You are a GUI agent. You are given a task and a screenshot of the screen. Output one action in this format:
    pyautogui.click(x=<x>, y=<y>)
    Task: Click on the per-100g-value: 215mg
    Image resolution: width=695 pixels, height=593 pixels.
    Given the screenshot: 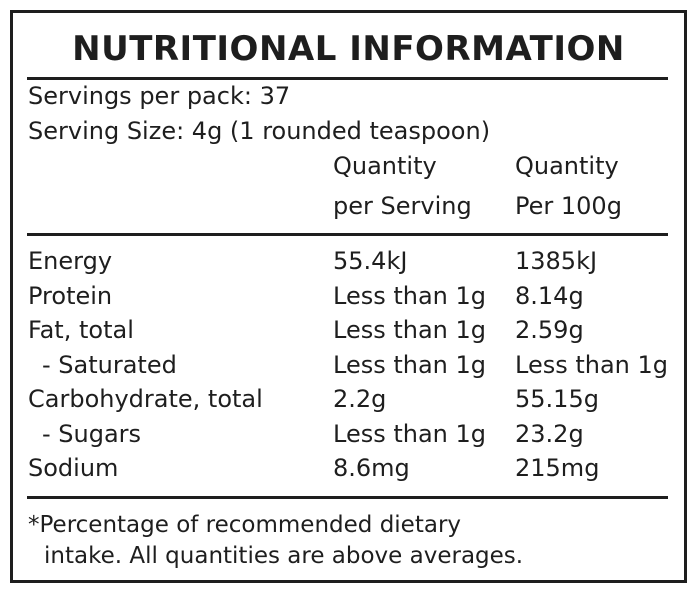 What is the action you would take?
    pyautogui.click(x=557, y=468)
    